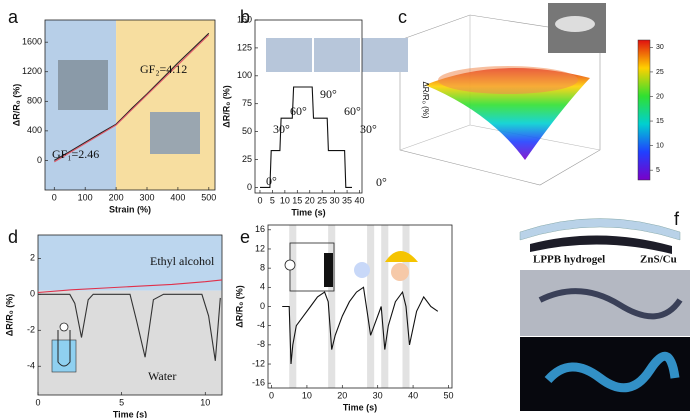 This screenshot has width=698, height=418. I want to click on y-tick-label: 2, so click(32, 258).